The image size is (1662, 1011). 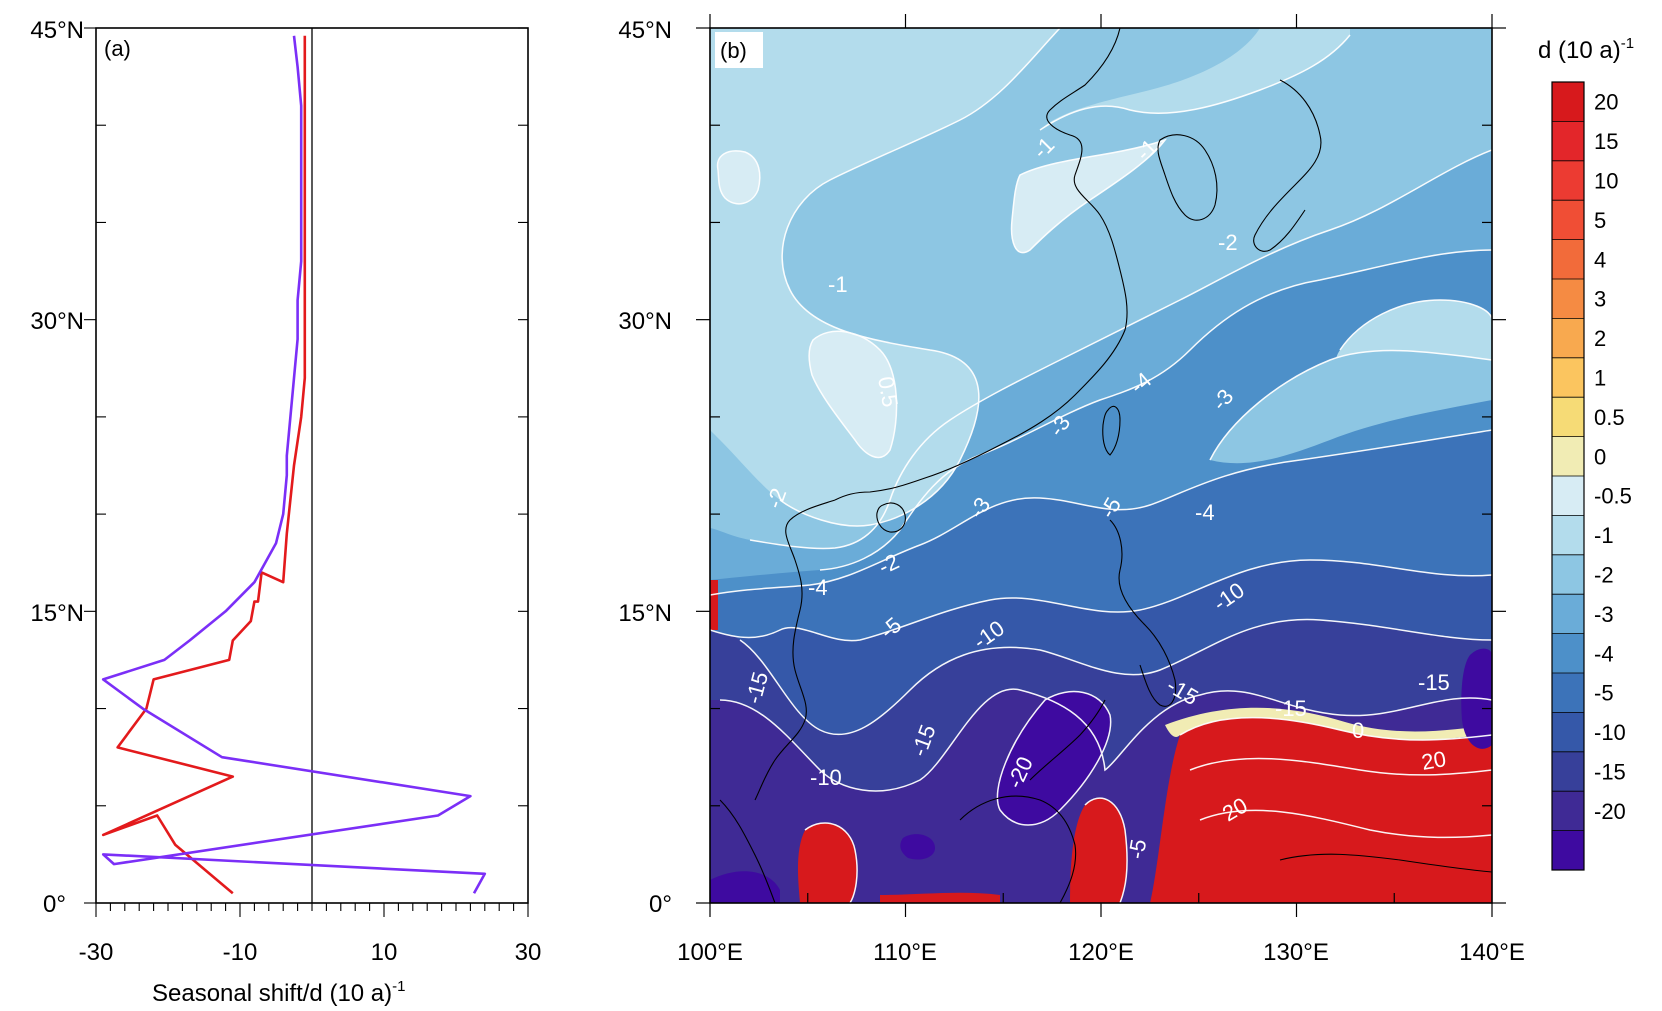 What do you see at coordinates (853, 394) in the screenshot?
I see `contour-minus-0-5-central` at bounding box center [853, 394].